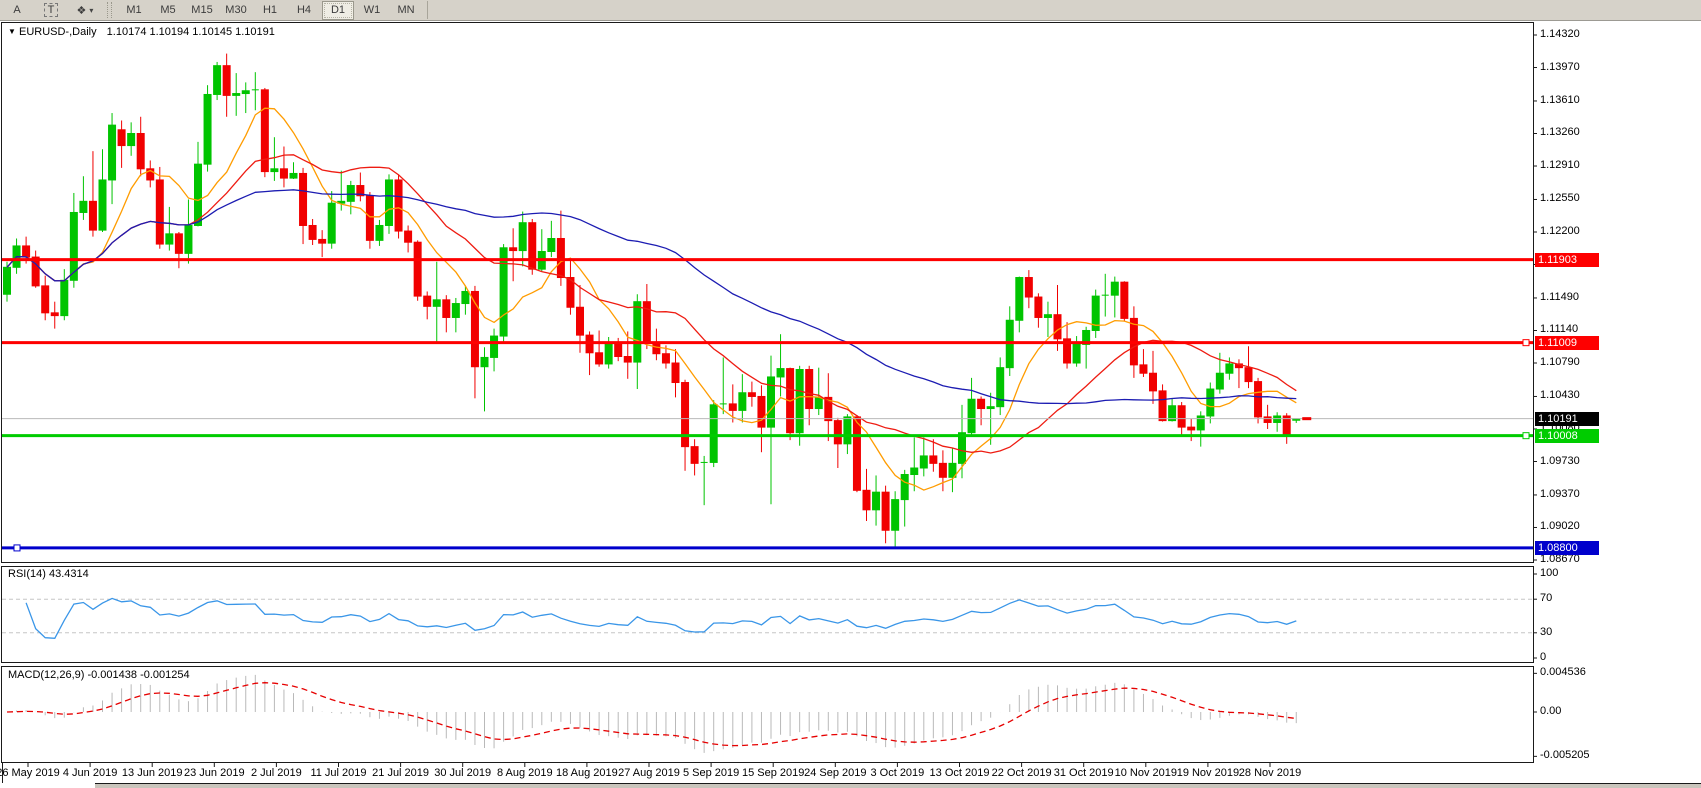  Describe the element at coordinates (773, 773) in the screenshot. I see `date-axis-label: 15 Sep 2019` at that location.